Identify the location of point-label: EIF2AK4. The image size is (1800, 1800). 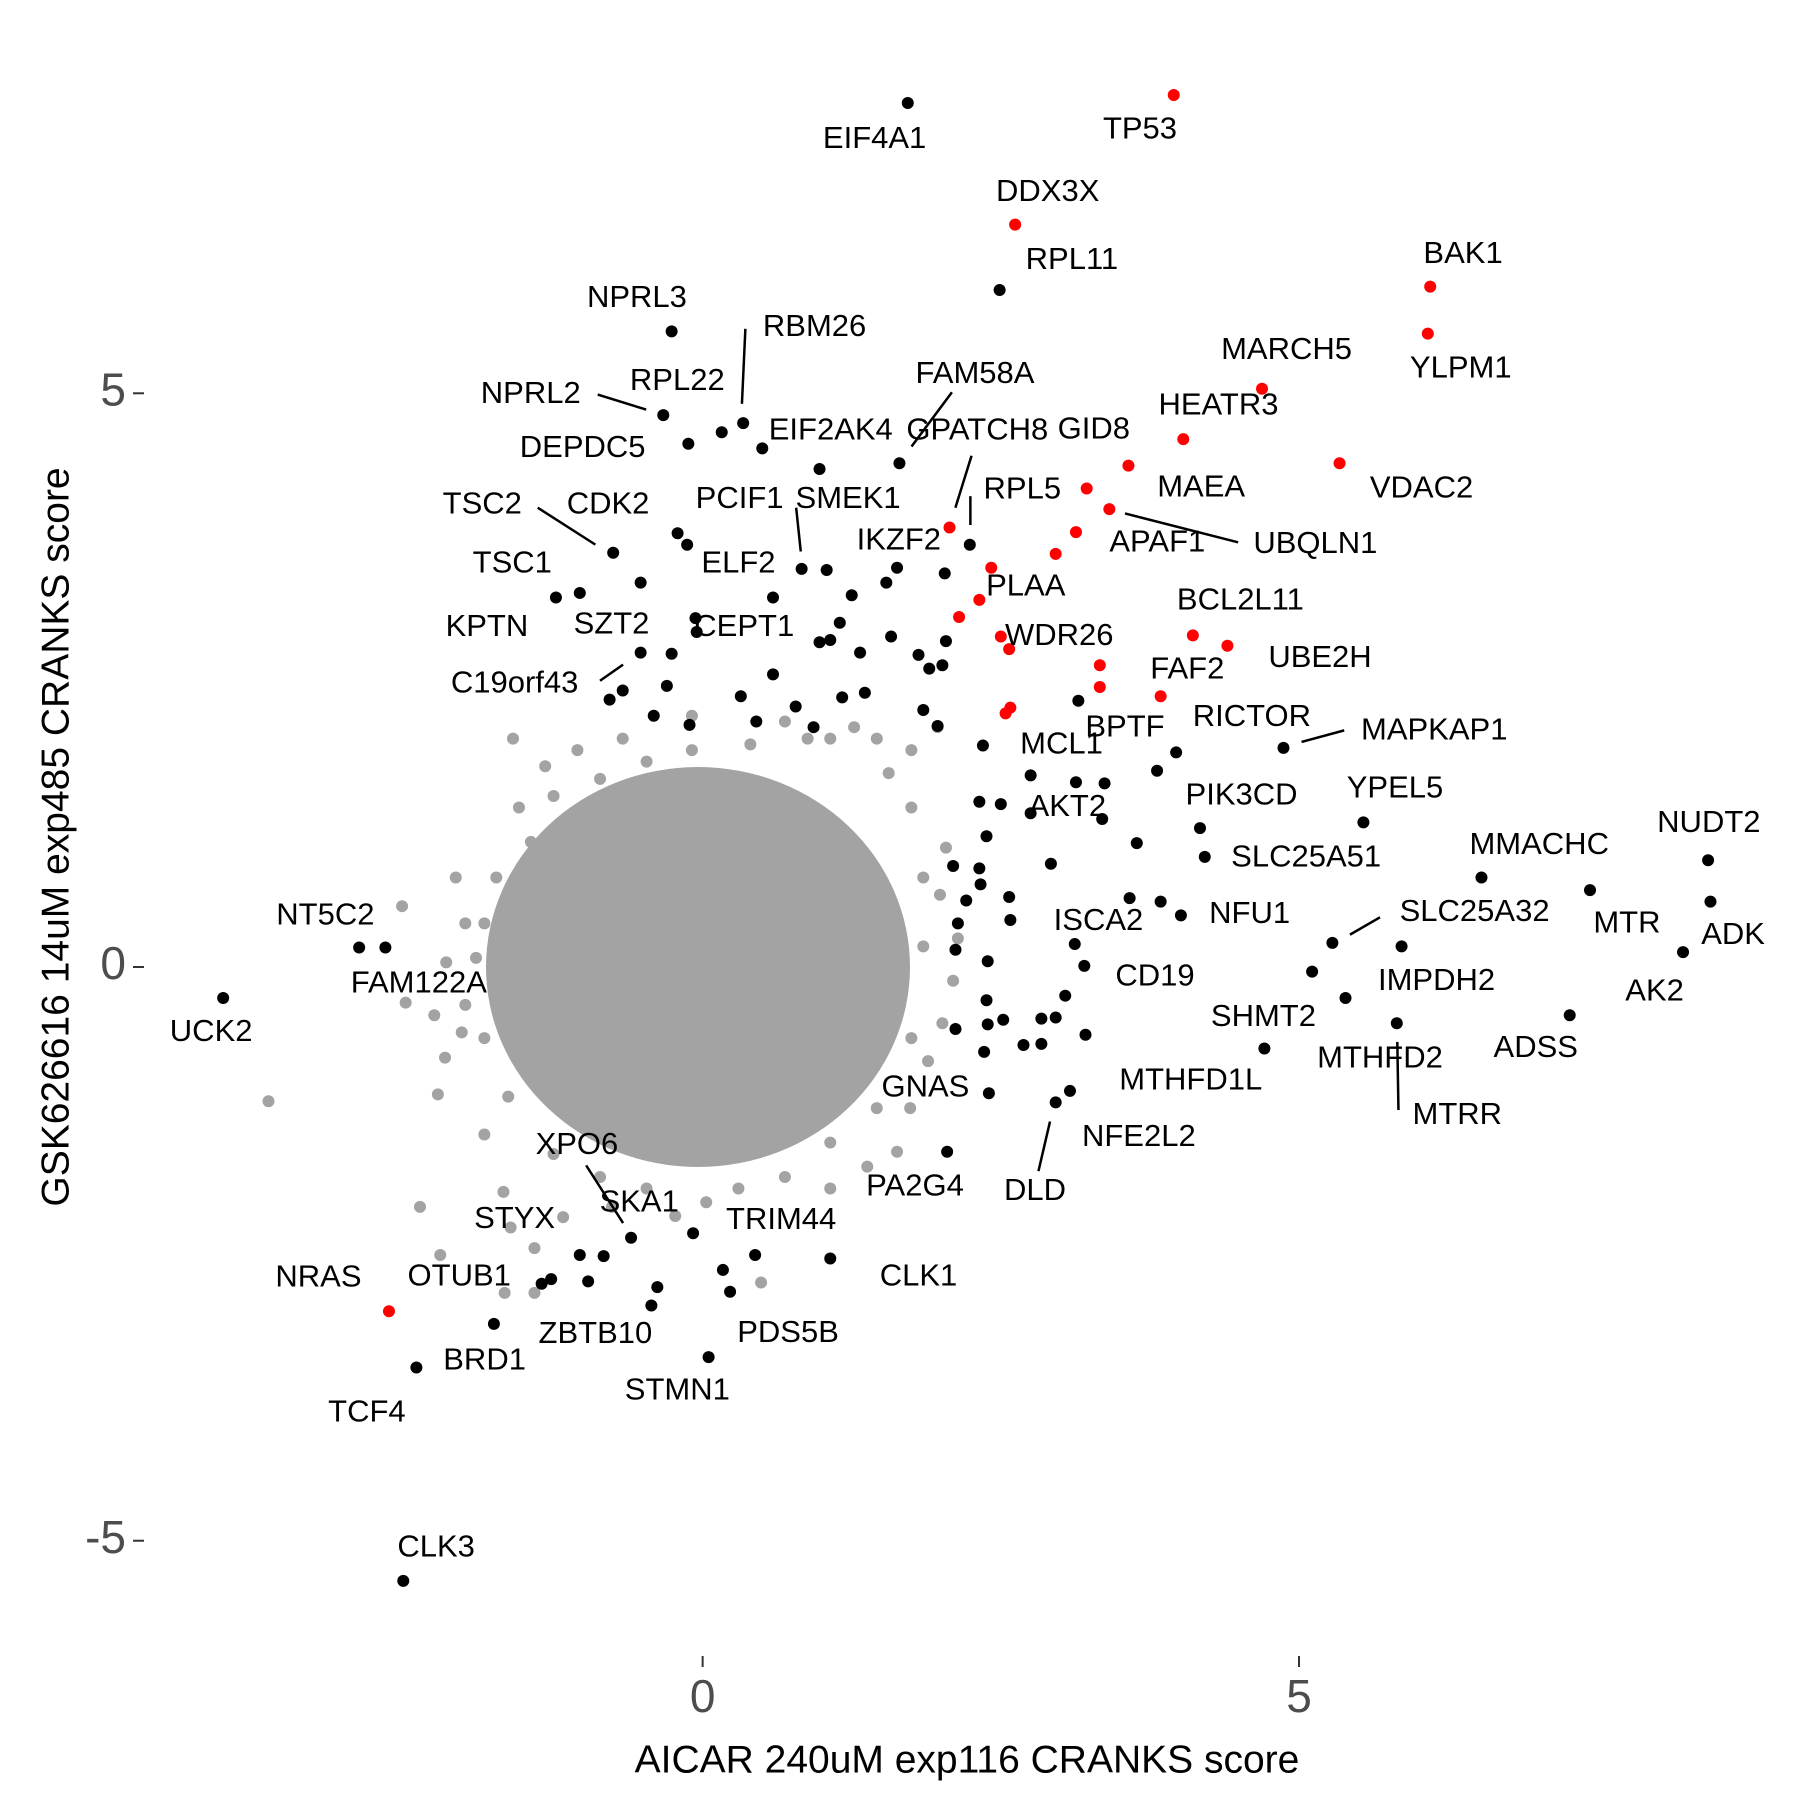
(831, 429).